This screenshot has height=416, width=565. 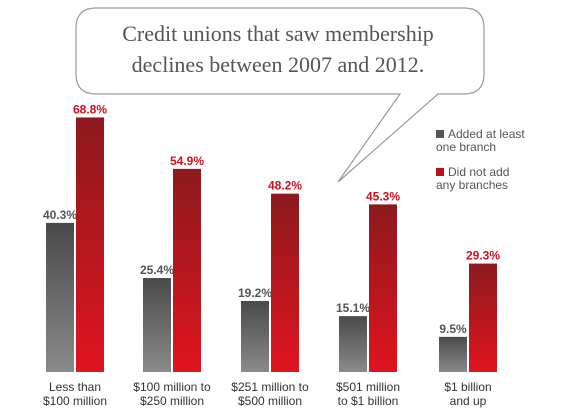 I want to click on legend-label-none-line-1: Did not add, so click(x=479, y=172).